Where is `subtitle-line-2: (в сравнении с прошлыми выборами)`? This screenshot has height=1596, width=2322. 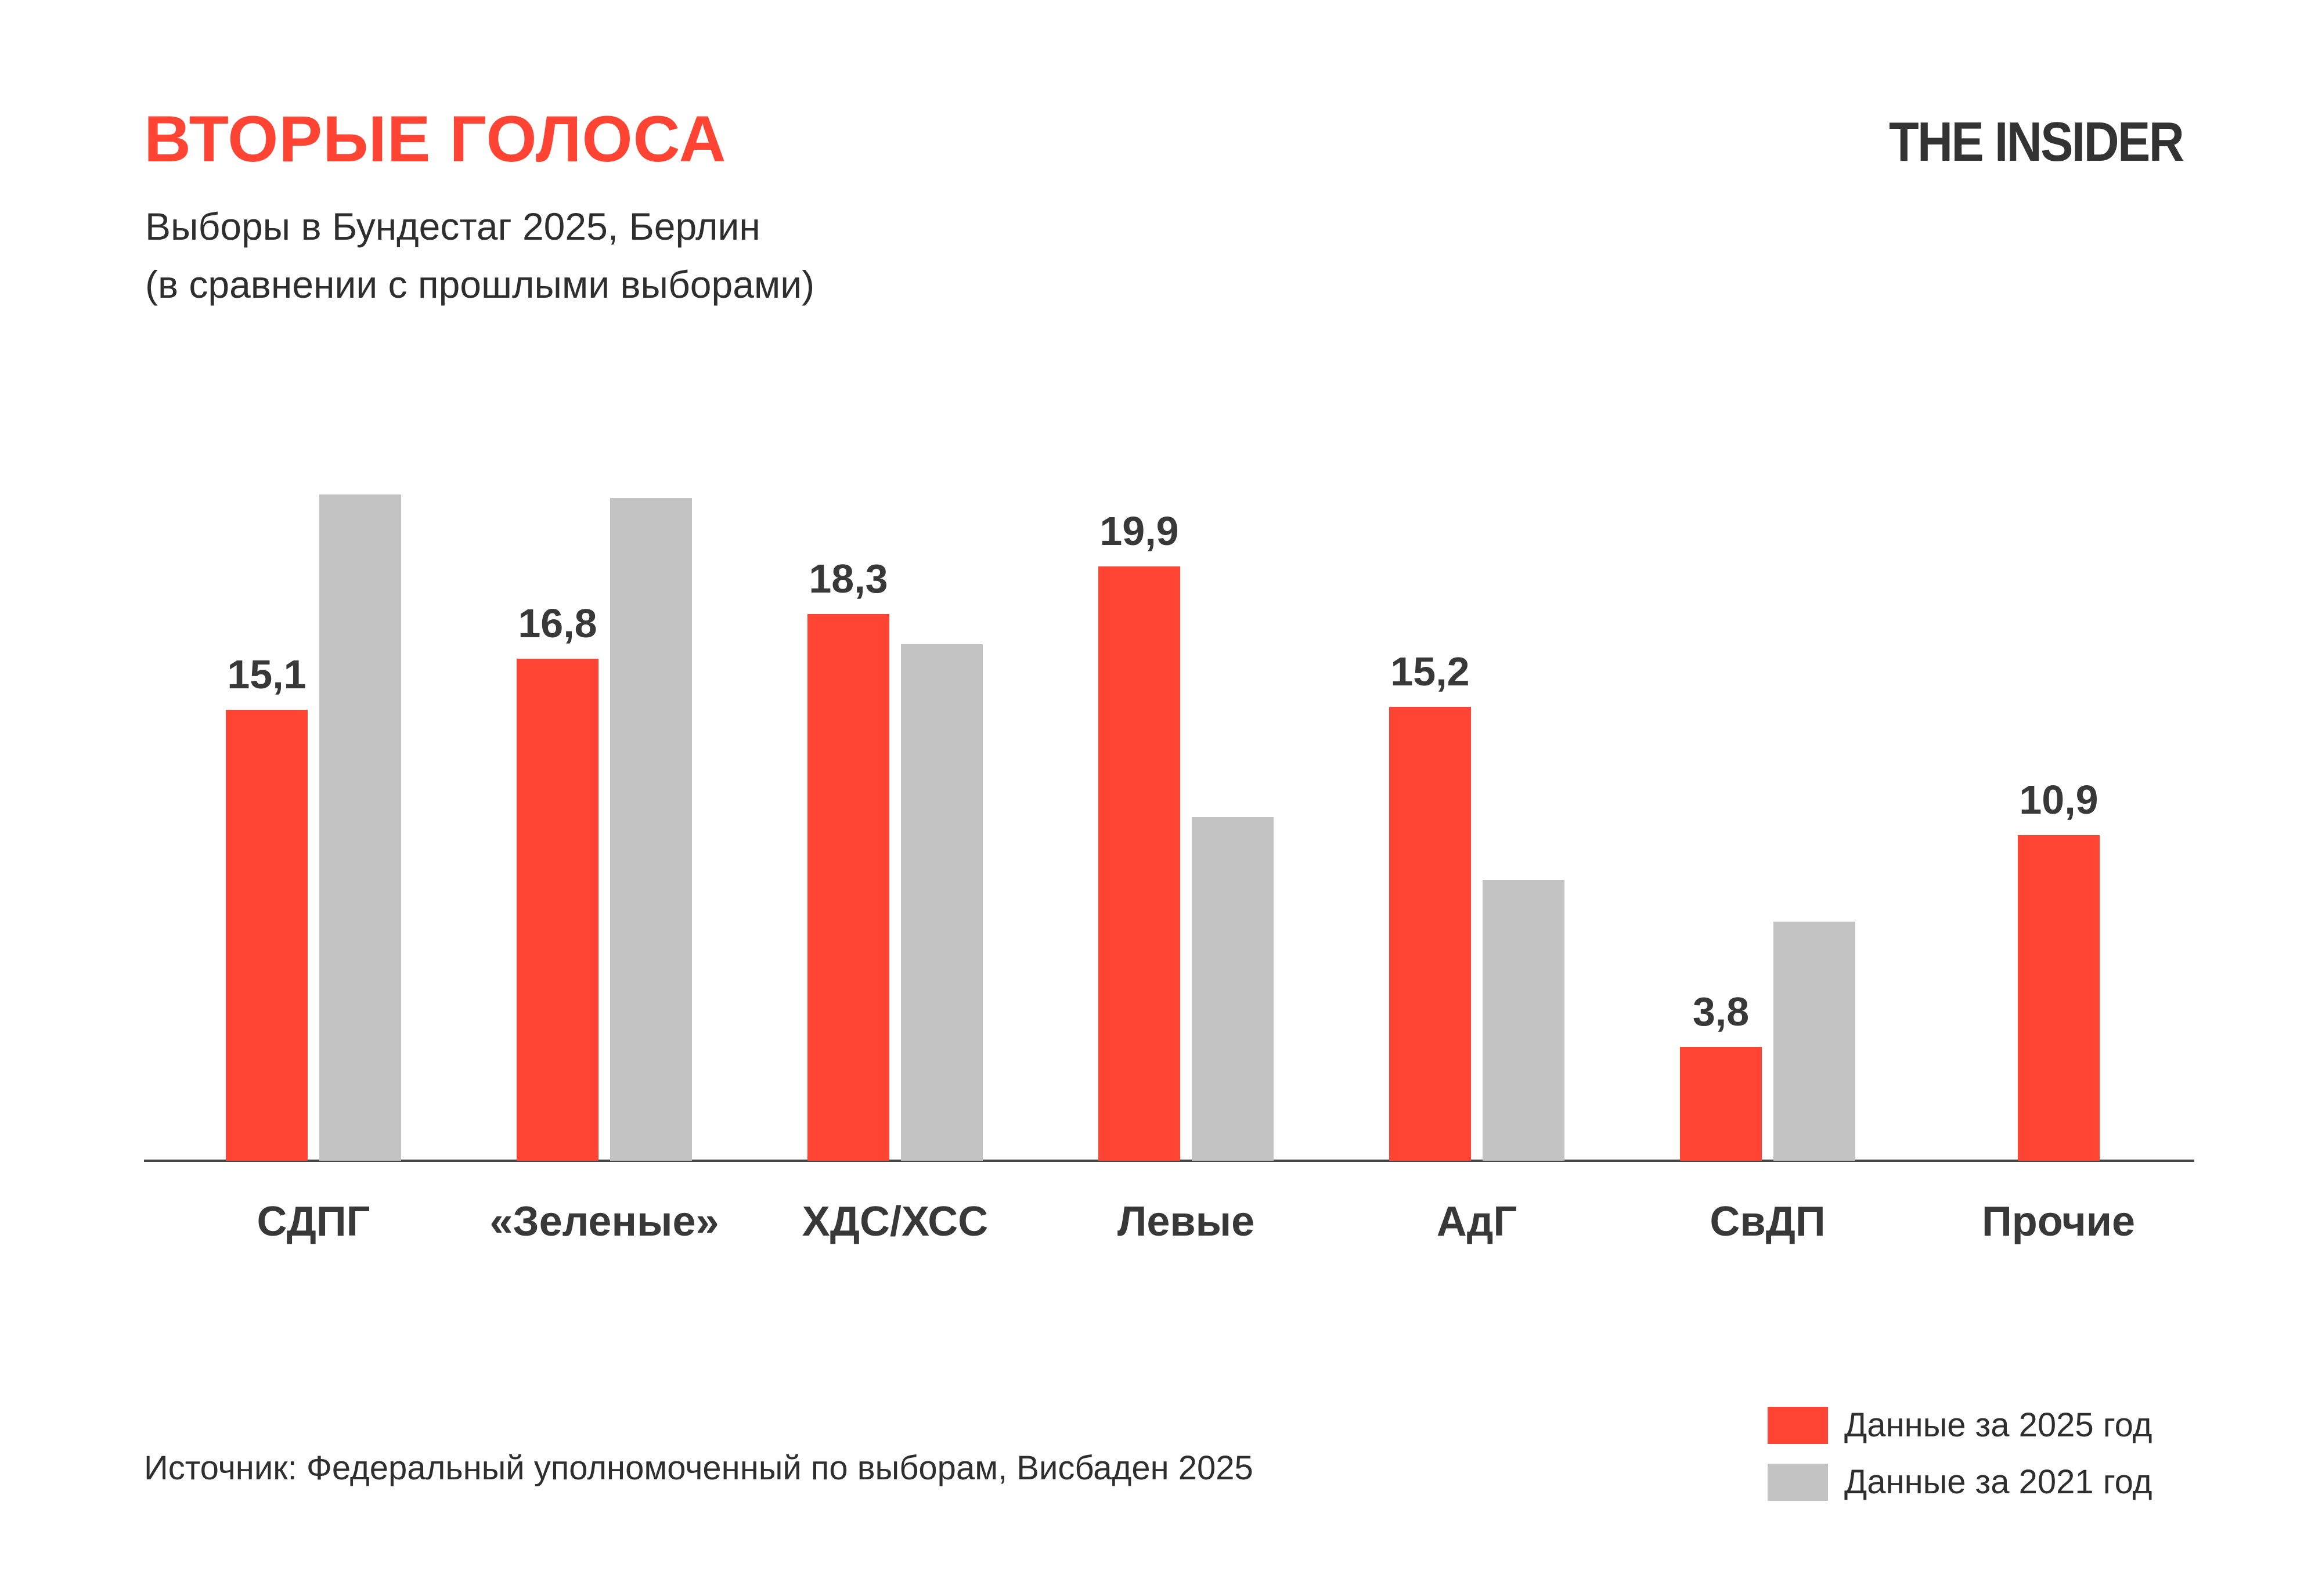 subtitle-line-2: (в сравнении с прошлыми выборами) is located at coordinates (480, 284).